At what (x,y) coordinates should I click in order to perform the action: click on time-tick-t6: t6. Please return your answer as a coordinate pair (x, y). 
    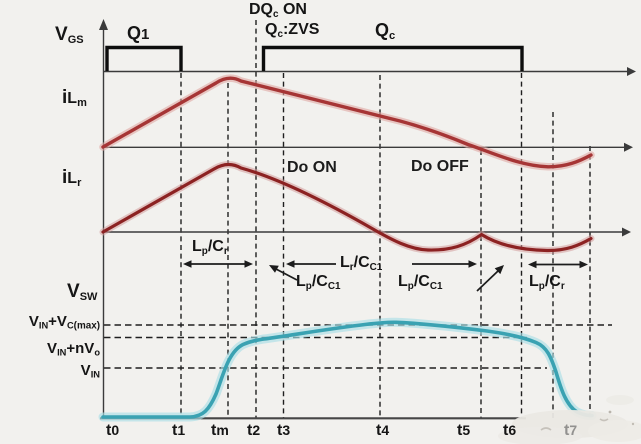
    Looking at the image, I should click on (510, 430).